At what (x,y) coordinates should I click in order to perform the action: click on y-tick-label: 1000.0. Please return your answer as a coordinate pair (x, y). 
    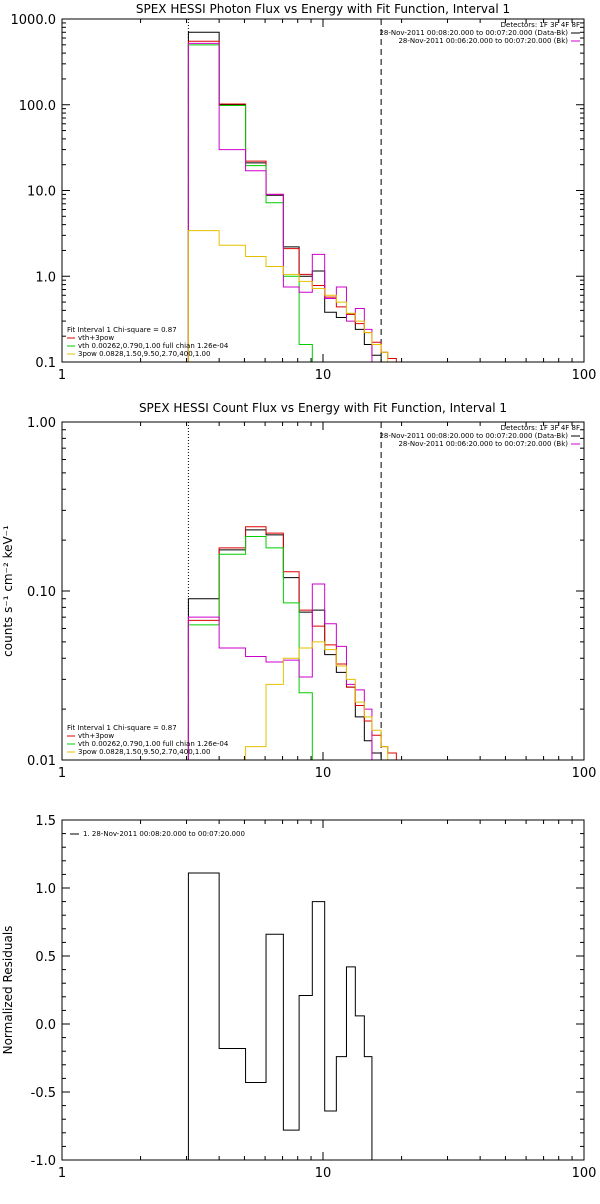
    Looking at the image, I should click on (34, 20).